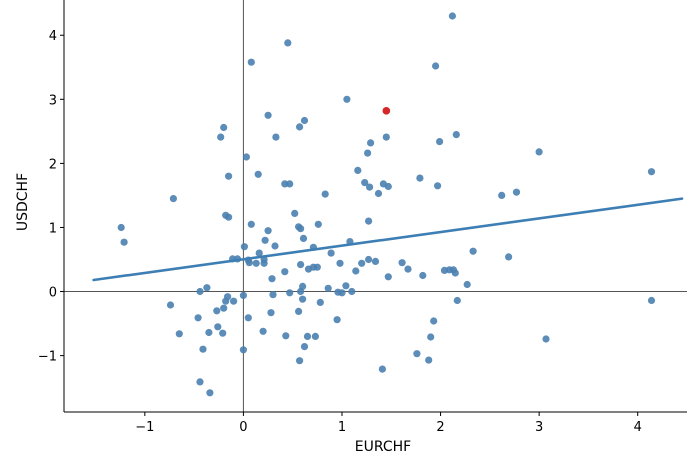 The height and width of the screenshot is (460, 687). What do you see at coordinates (23, 202) in the screenshot?
I see `y-axis-label: USDCHF` at bounding box center [23, 202].